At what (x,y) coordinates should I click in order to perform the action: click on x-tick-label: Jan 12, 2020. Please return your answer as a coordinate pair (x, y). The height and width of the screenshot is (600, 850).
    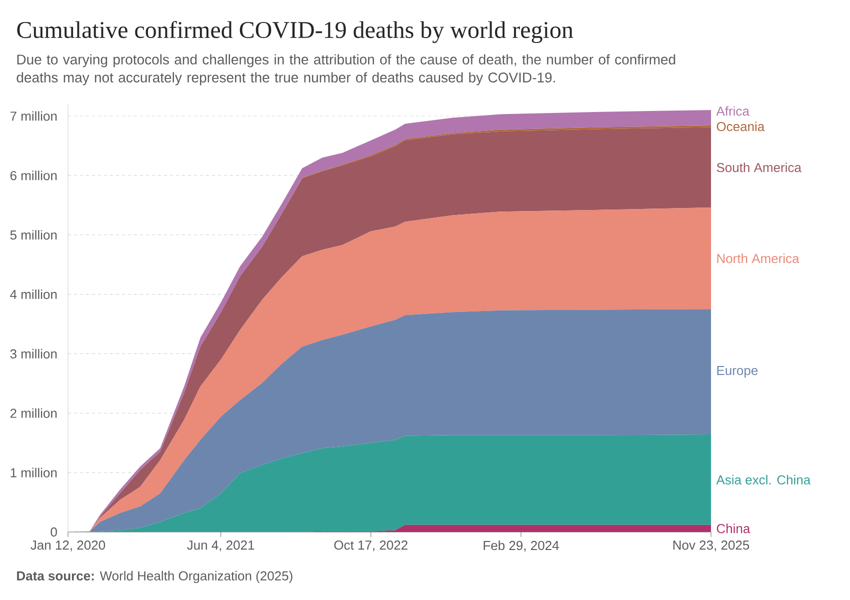
    Looking at the image, I should click on (68, 546).